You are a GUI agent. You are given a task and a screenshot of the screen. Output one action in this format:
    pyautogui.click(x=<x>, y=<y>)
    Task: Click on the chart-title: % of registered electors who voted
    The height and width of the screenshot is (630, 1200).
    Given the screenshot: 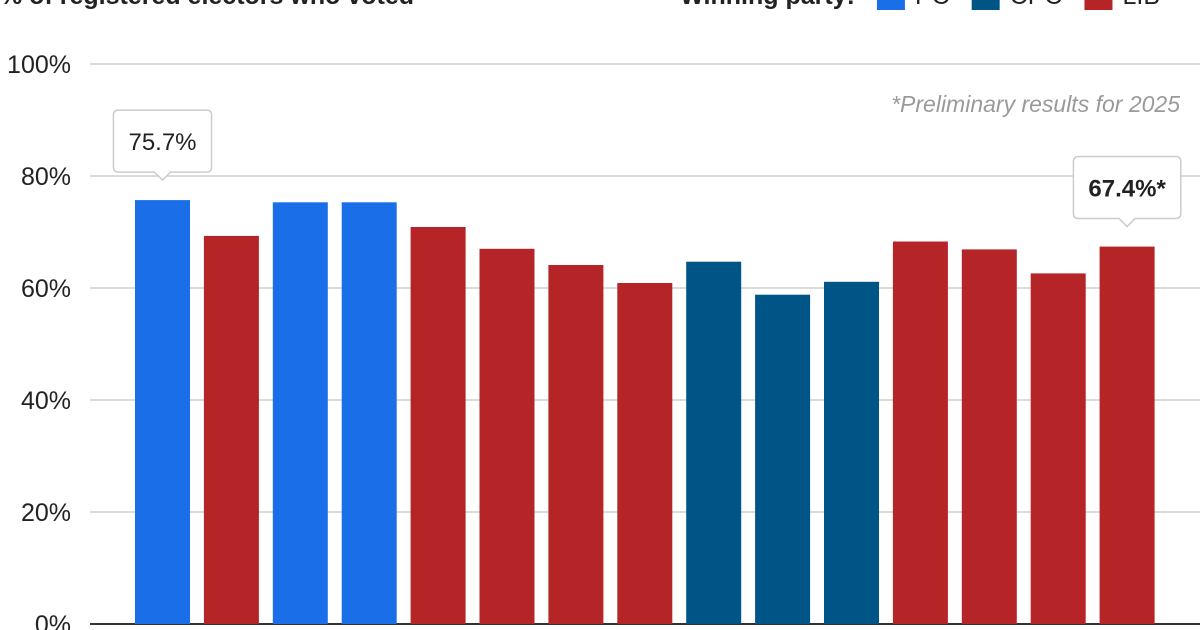 What is the action you would take?
    pyautogui.click(x=207, y=5)
    